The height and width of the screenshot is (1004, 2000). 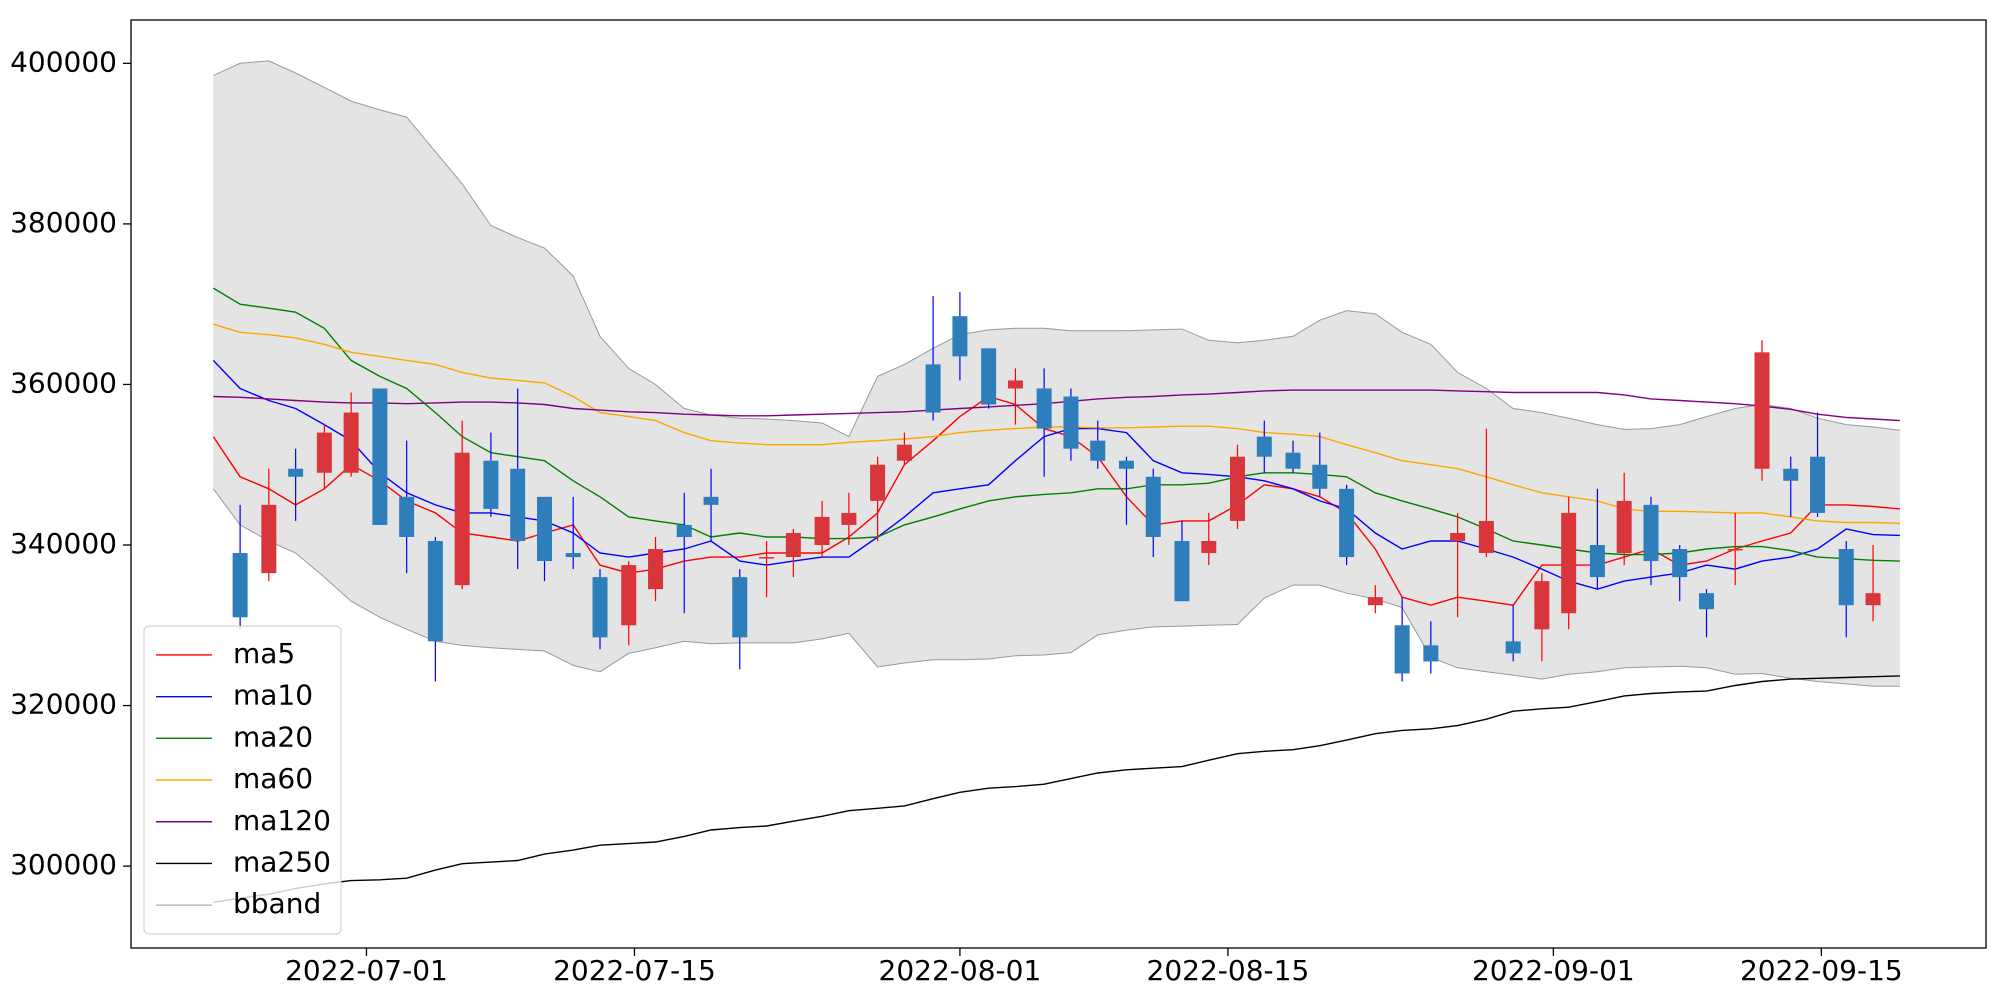 I want to click on legend-label: ma250, so click(x=282, y=861).